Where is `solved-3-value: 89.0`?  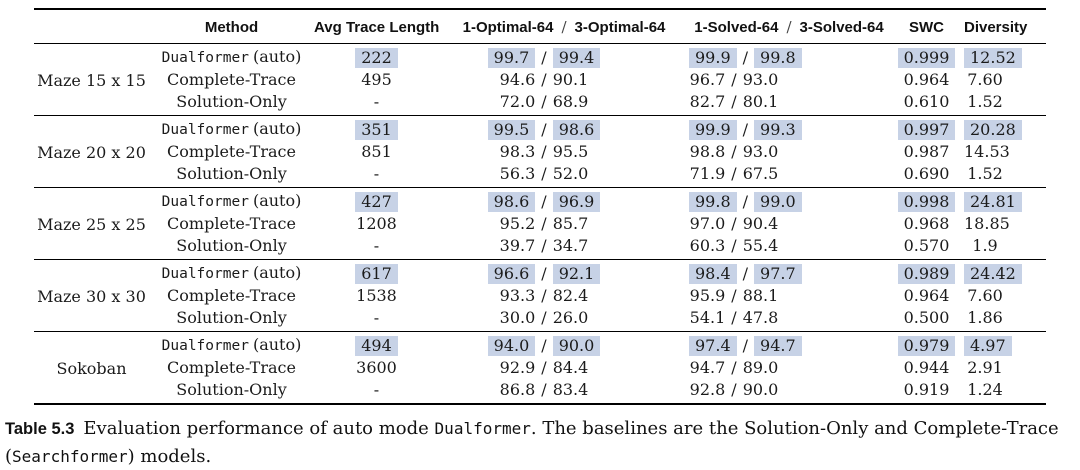
solved-3-value: 89.0 is located at coordinates (760, 367).